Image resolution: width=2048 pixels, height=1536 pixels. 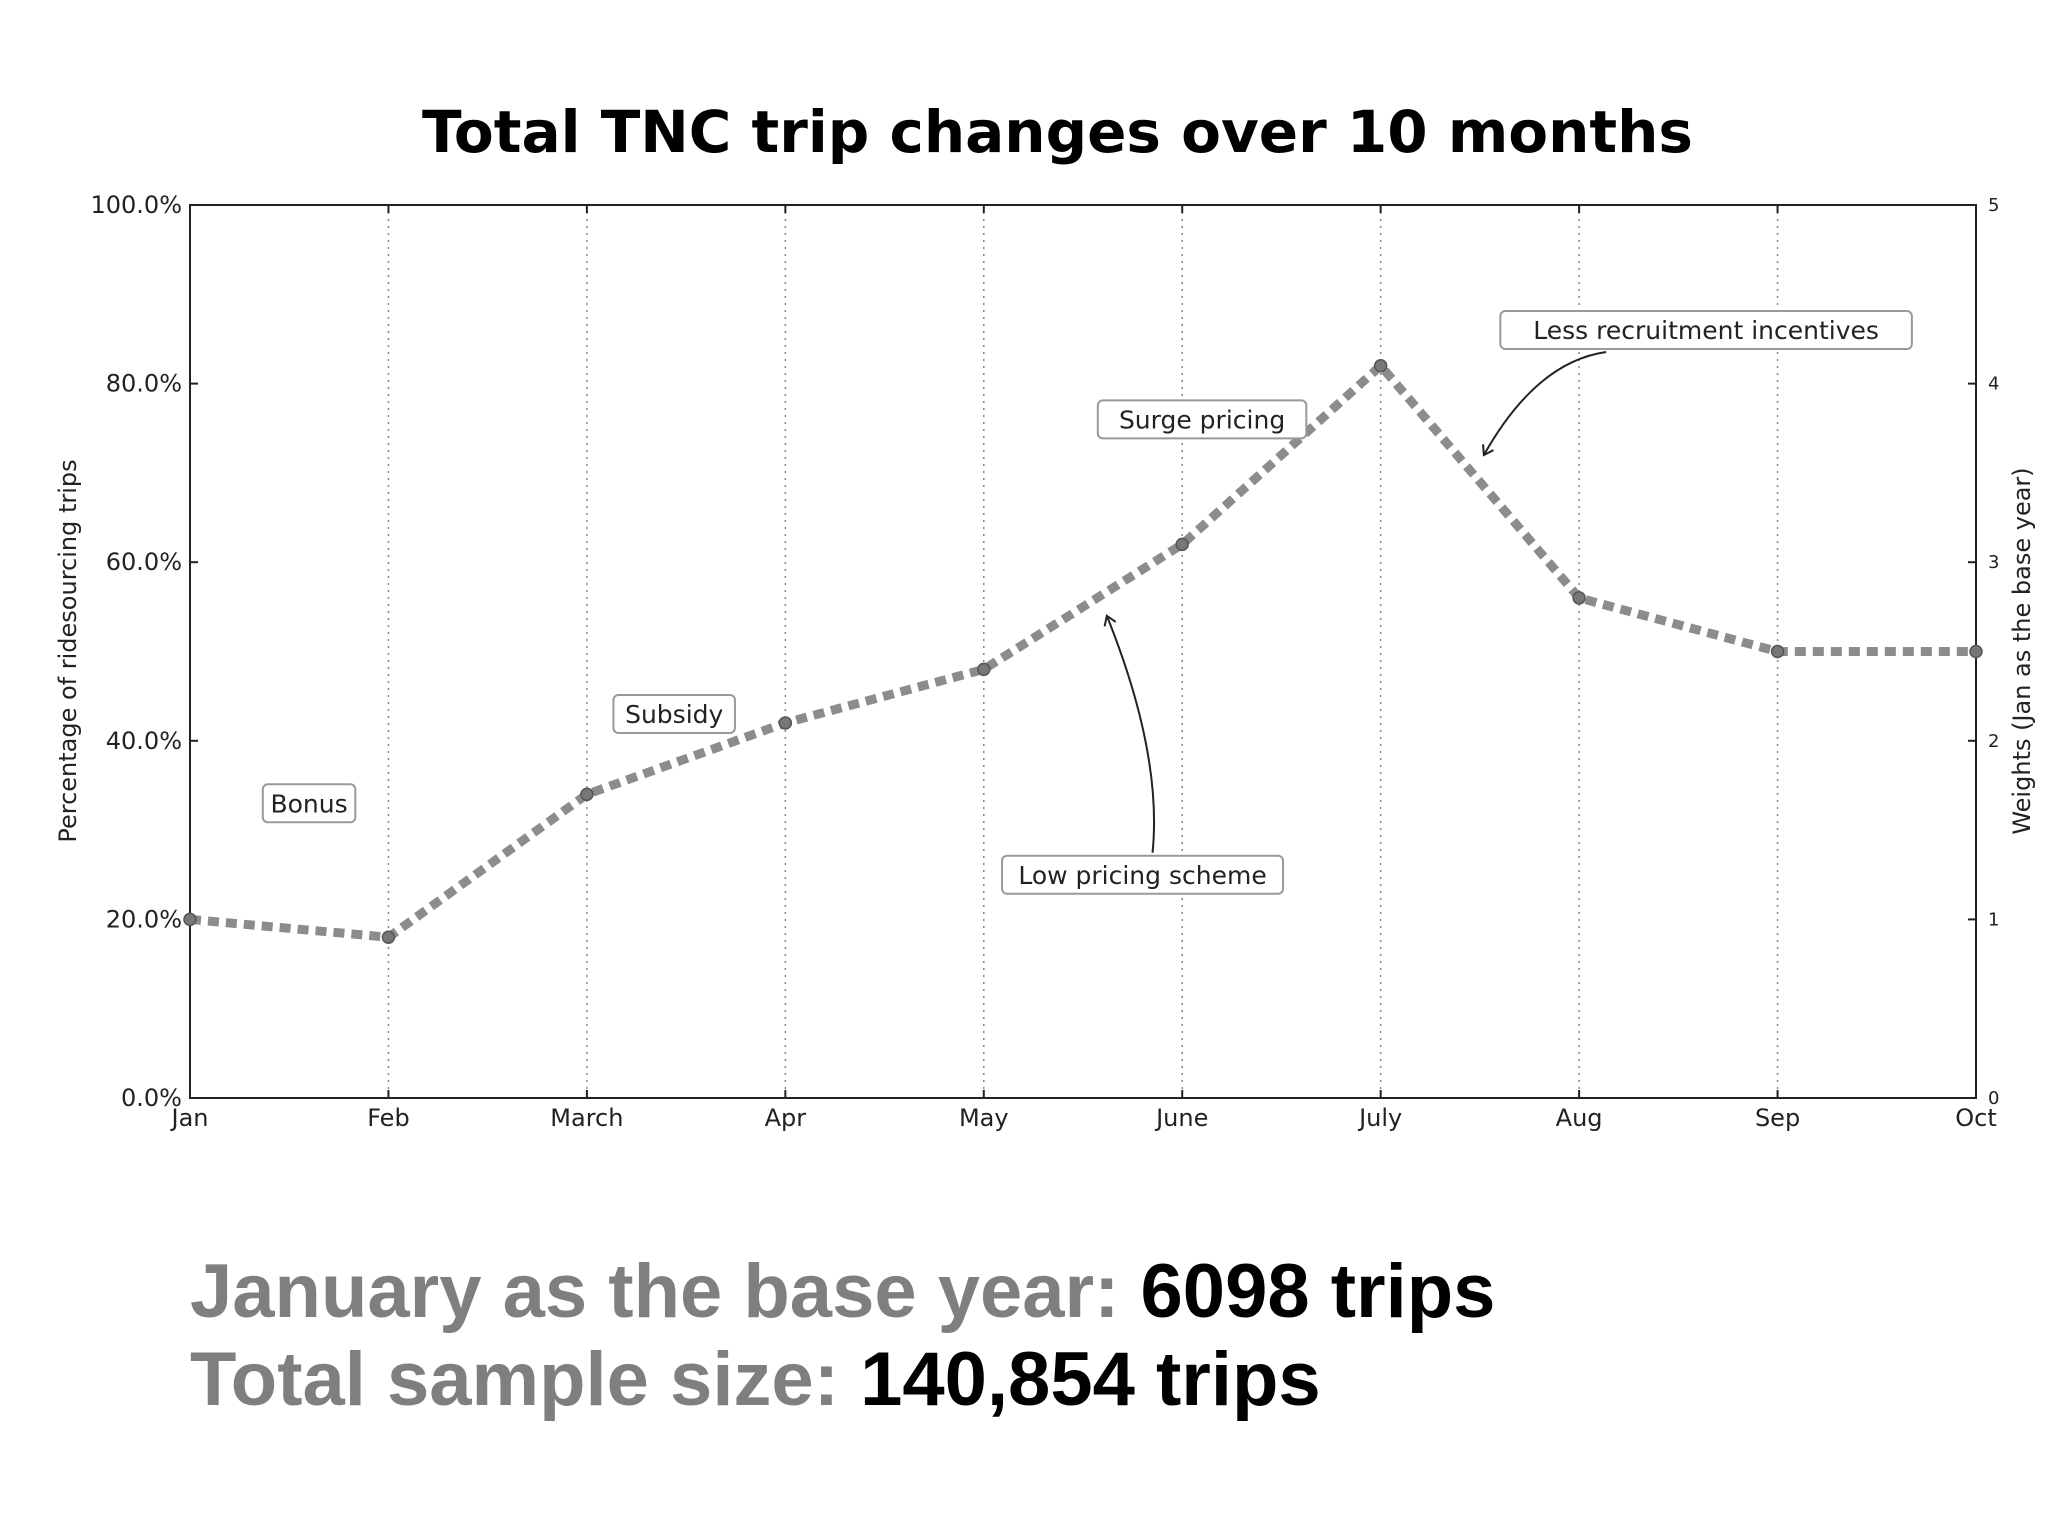 I want to click on x-tick-label: June, so click(x=1181, y=1118).